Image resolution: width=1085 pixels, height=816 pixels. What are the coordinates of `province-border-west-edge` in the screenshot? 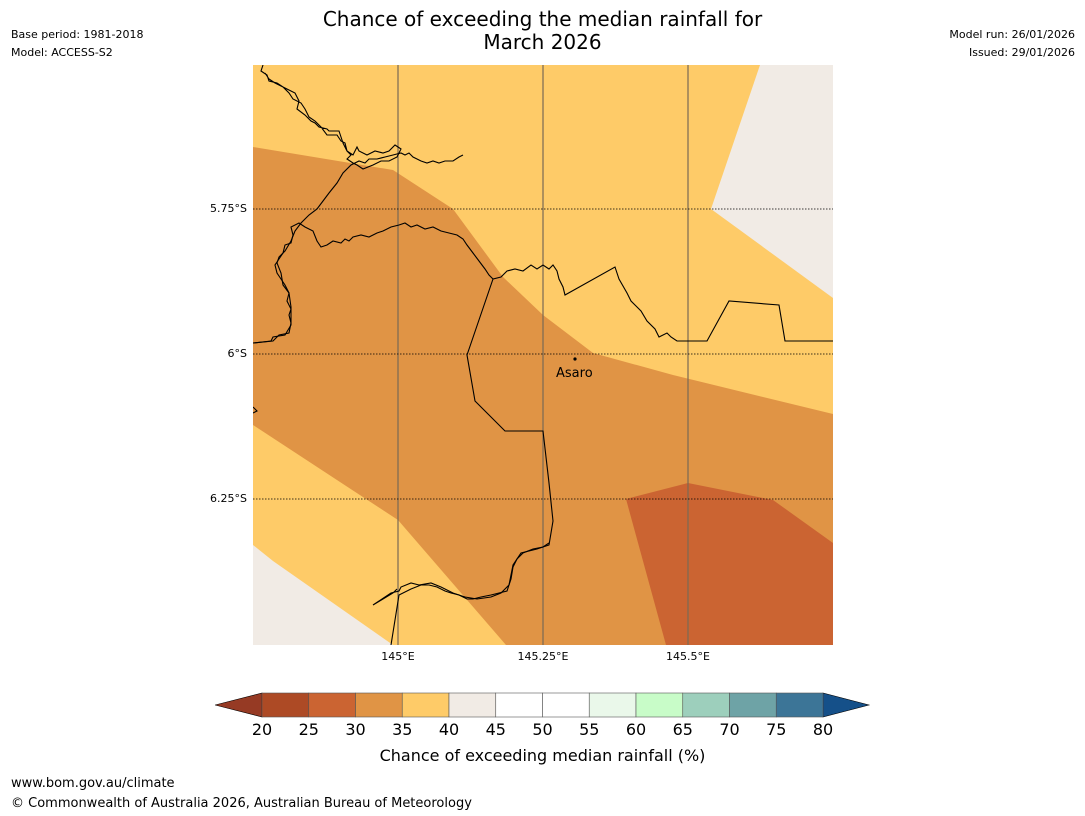 It's located at (255, 410).